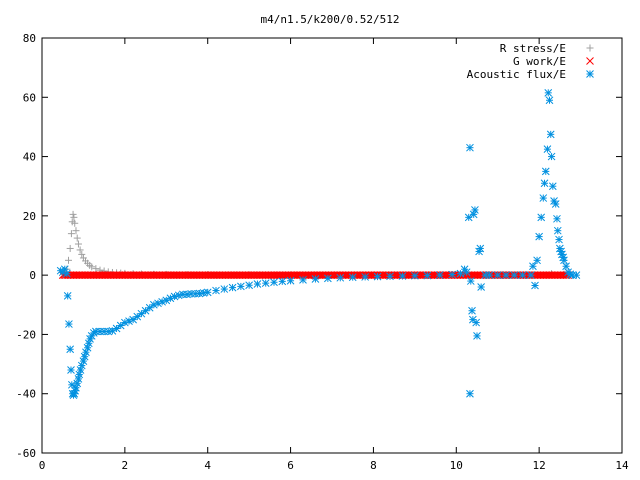 This screenshot has height=480, width=640. What do you see at coordinates (456, 465) in the screenshot?
I see `x-tick-label: 10` at bounding box center [456, 465].